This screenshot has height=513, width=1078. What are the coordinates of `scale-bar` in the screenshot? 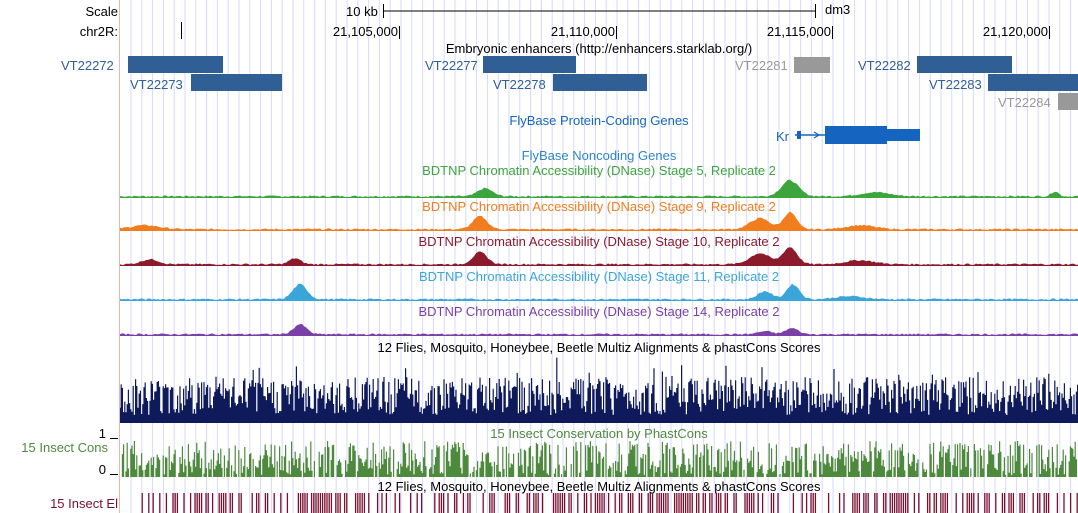 It's located at (615, 21).